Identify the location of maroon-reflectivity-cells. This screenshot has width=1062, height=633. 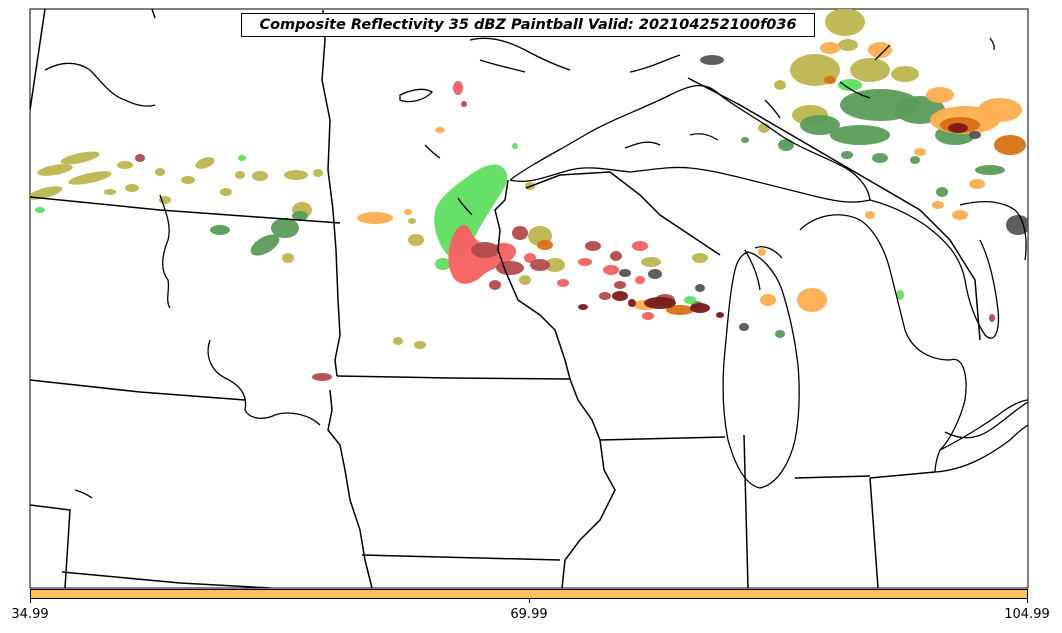
(773, 220).